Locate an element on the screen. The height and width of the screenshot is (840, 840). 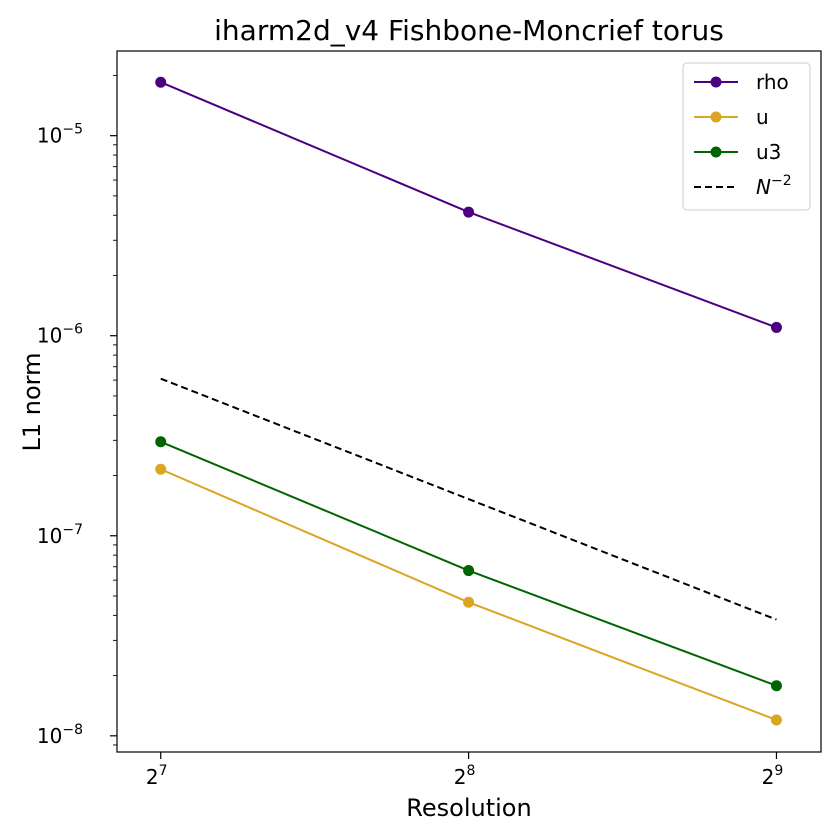
x-tick-label: 27 is located at coordinates (157, 776).